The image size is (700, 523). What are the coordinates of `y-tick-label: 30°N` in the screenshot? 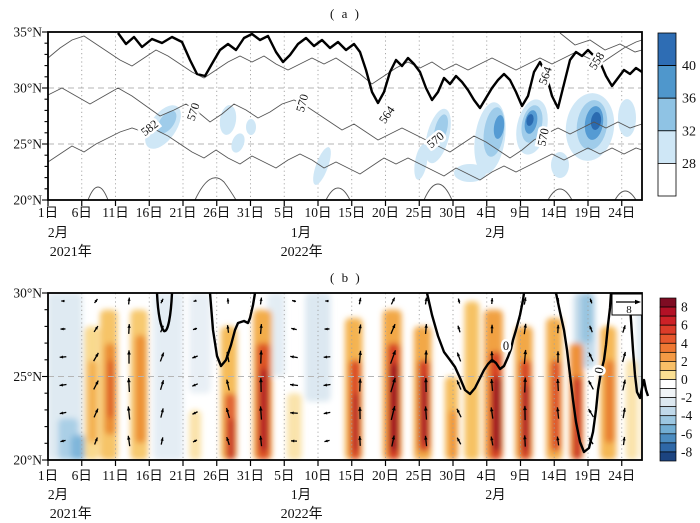 It's located at (27, 293).